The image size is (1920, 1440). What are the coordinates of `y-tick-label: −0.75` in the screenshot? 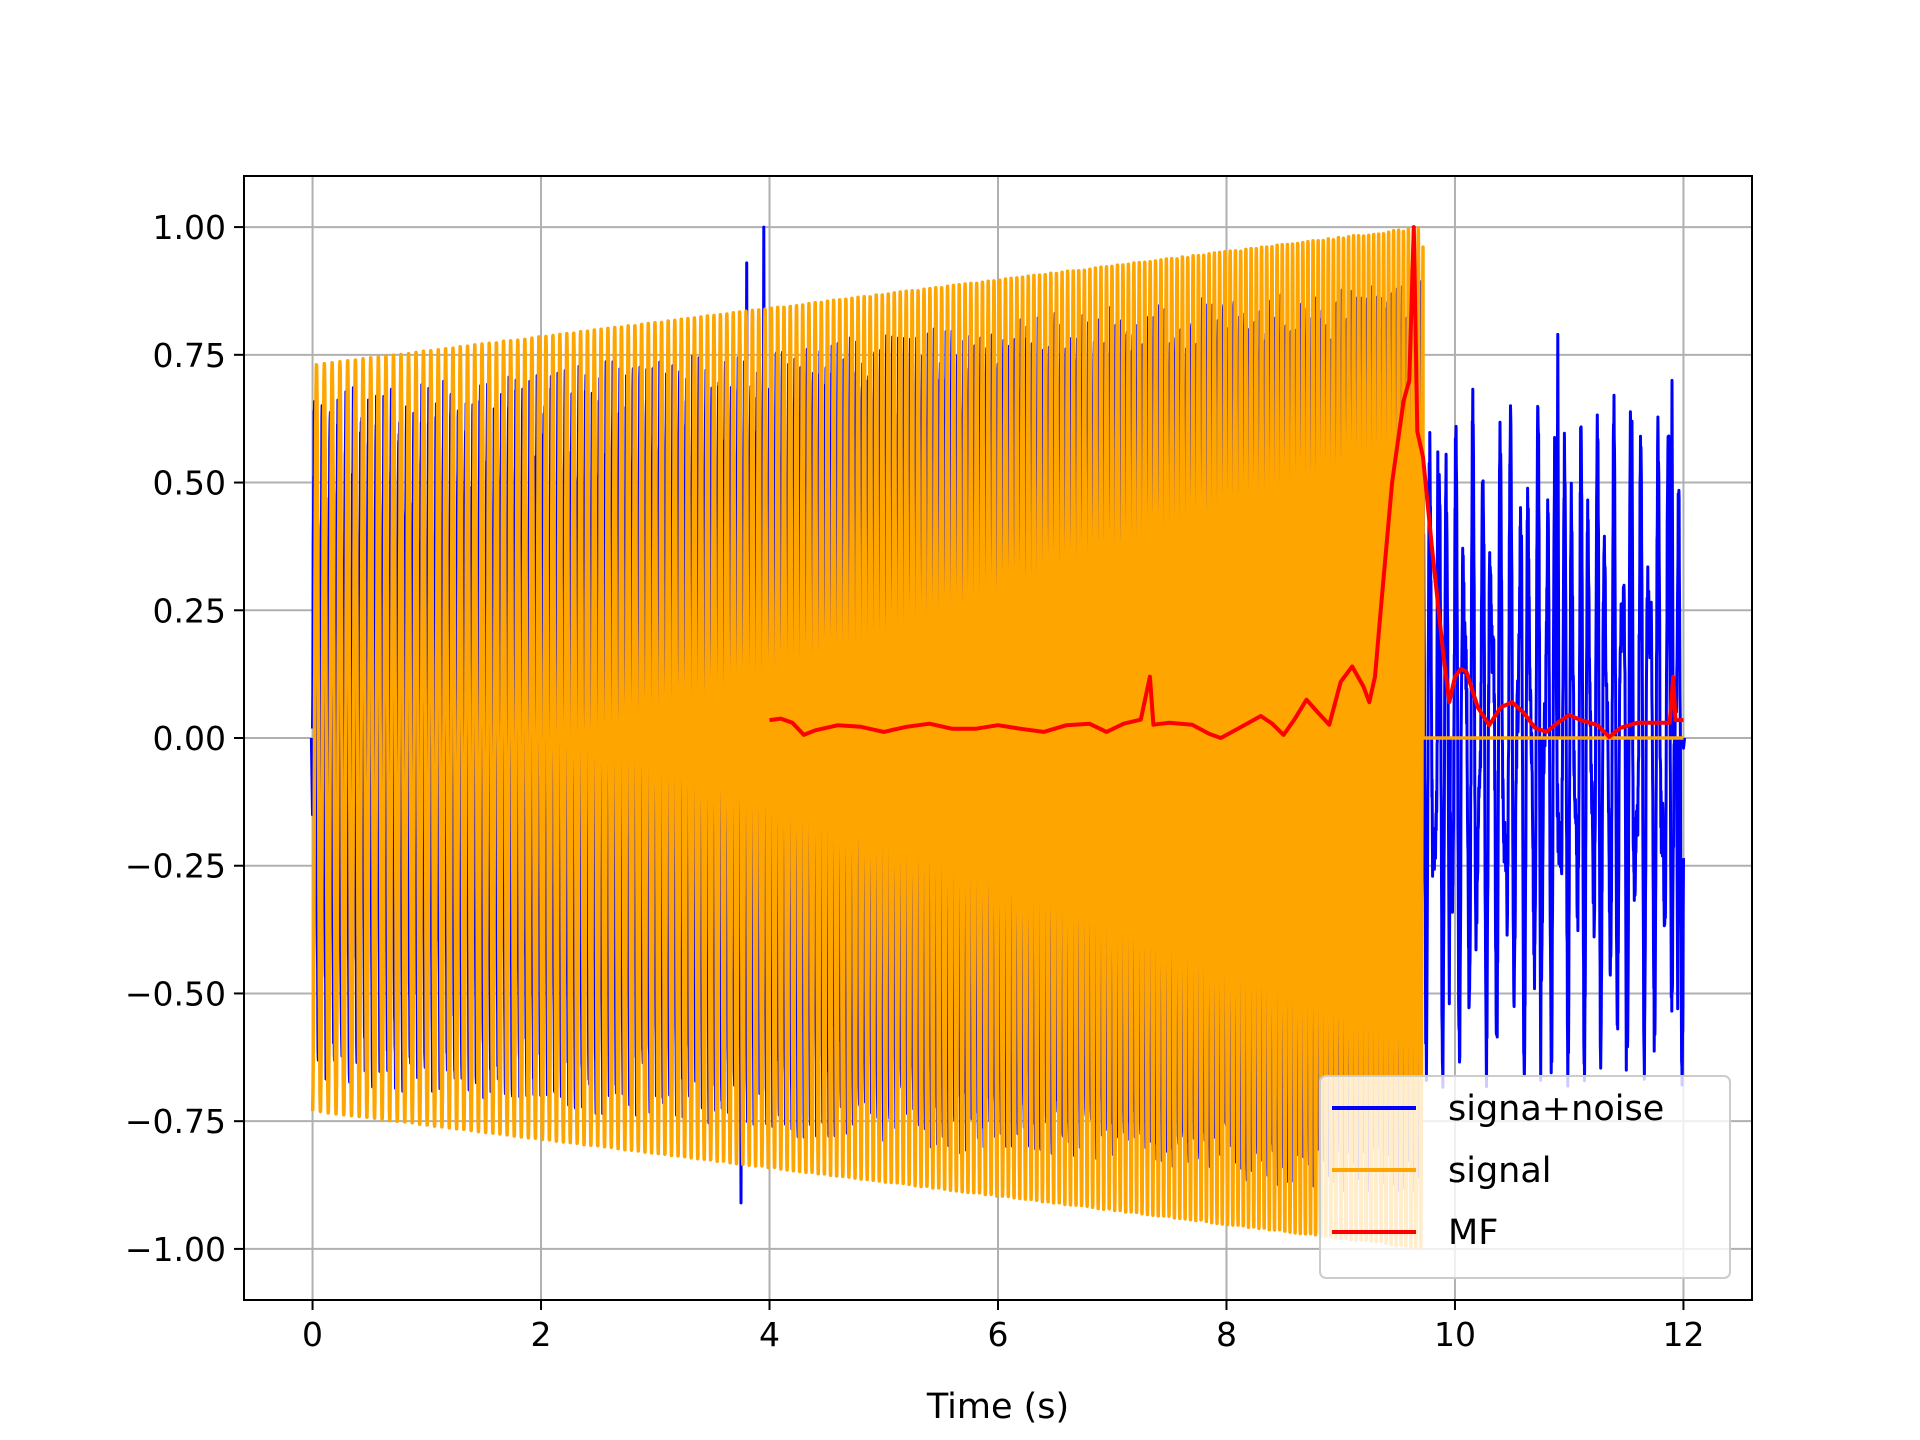 It's located at (175, 1121).